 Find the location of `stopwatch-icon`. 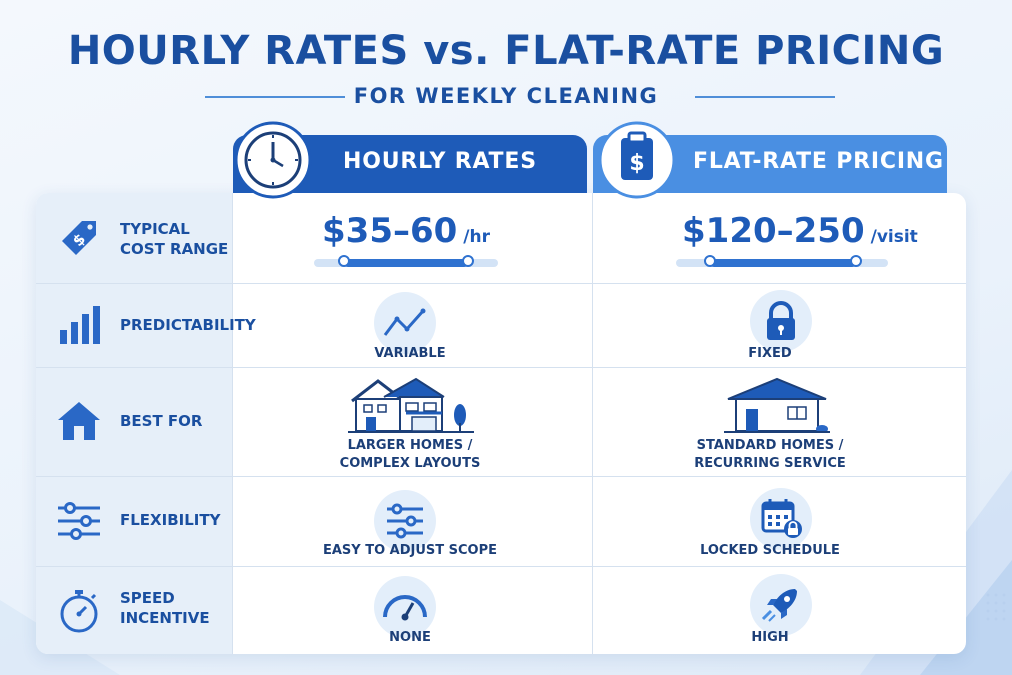

stopwatch-icon is located at coordinates (79, 611).